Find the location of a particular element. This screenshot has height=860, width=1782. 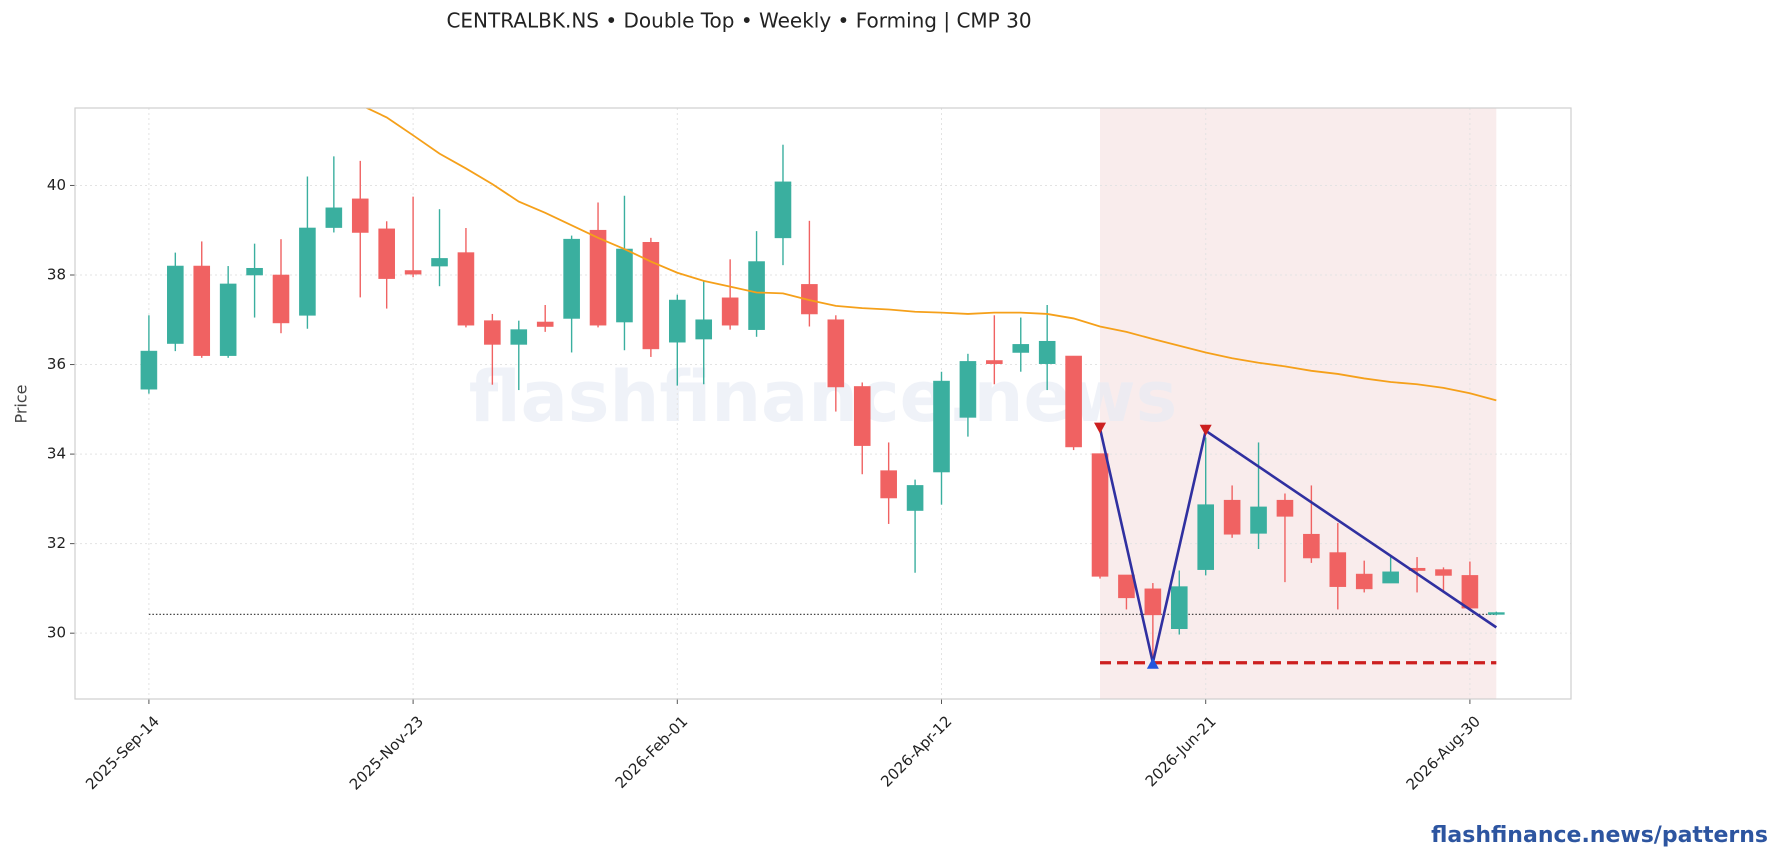

x-tick-label: 2026-Apr-12 is located at coordinates (916, 751).